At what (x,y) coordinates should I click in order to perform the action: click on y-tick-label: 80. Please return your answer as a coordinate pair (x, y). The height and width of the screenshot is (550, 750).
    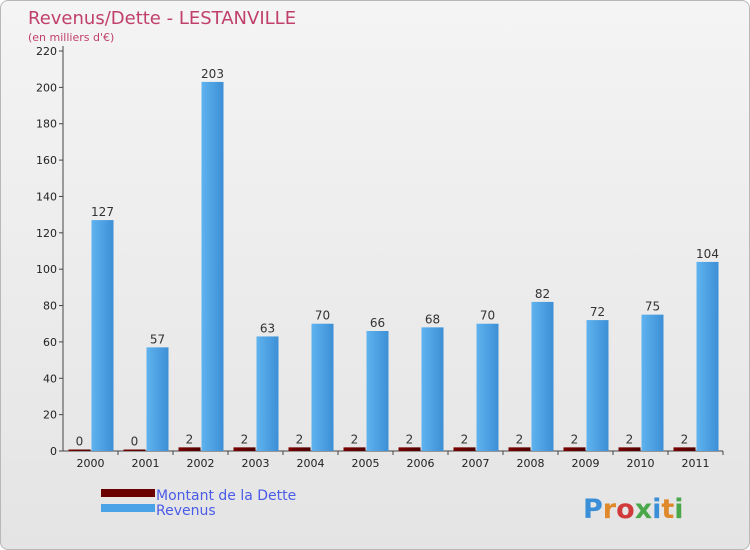
    Looking at the image, I should click on (50, 306).